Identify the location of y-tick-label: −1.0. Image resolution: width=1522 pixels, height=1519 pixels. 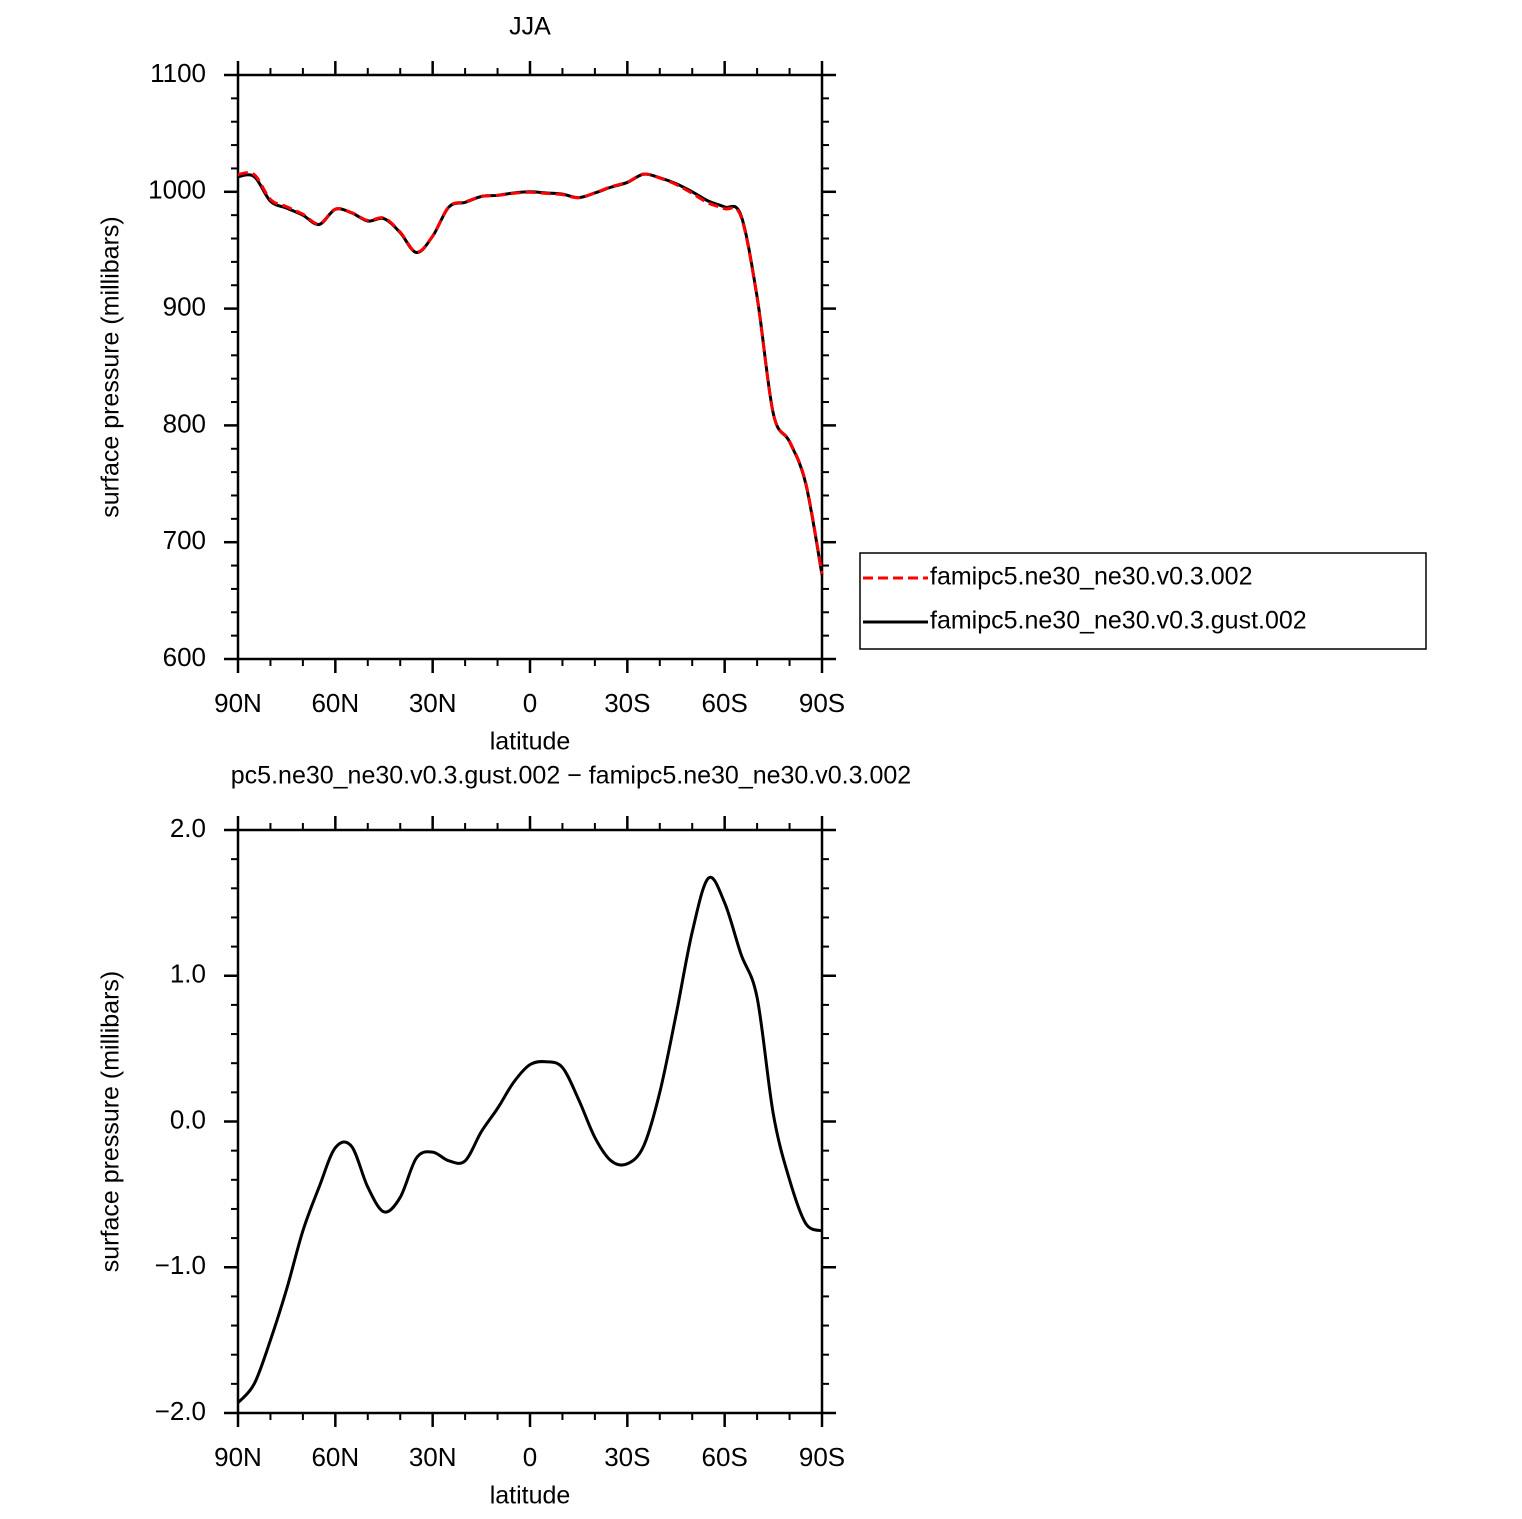
(180, 1265).